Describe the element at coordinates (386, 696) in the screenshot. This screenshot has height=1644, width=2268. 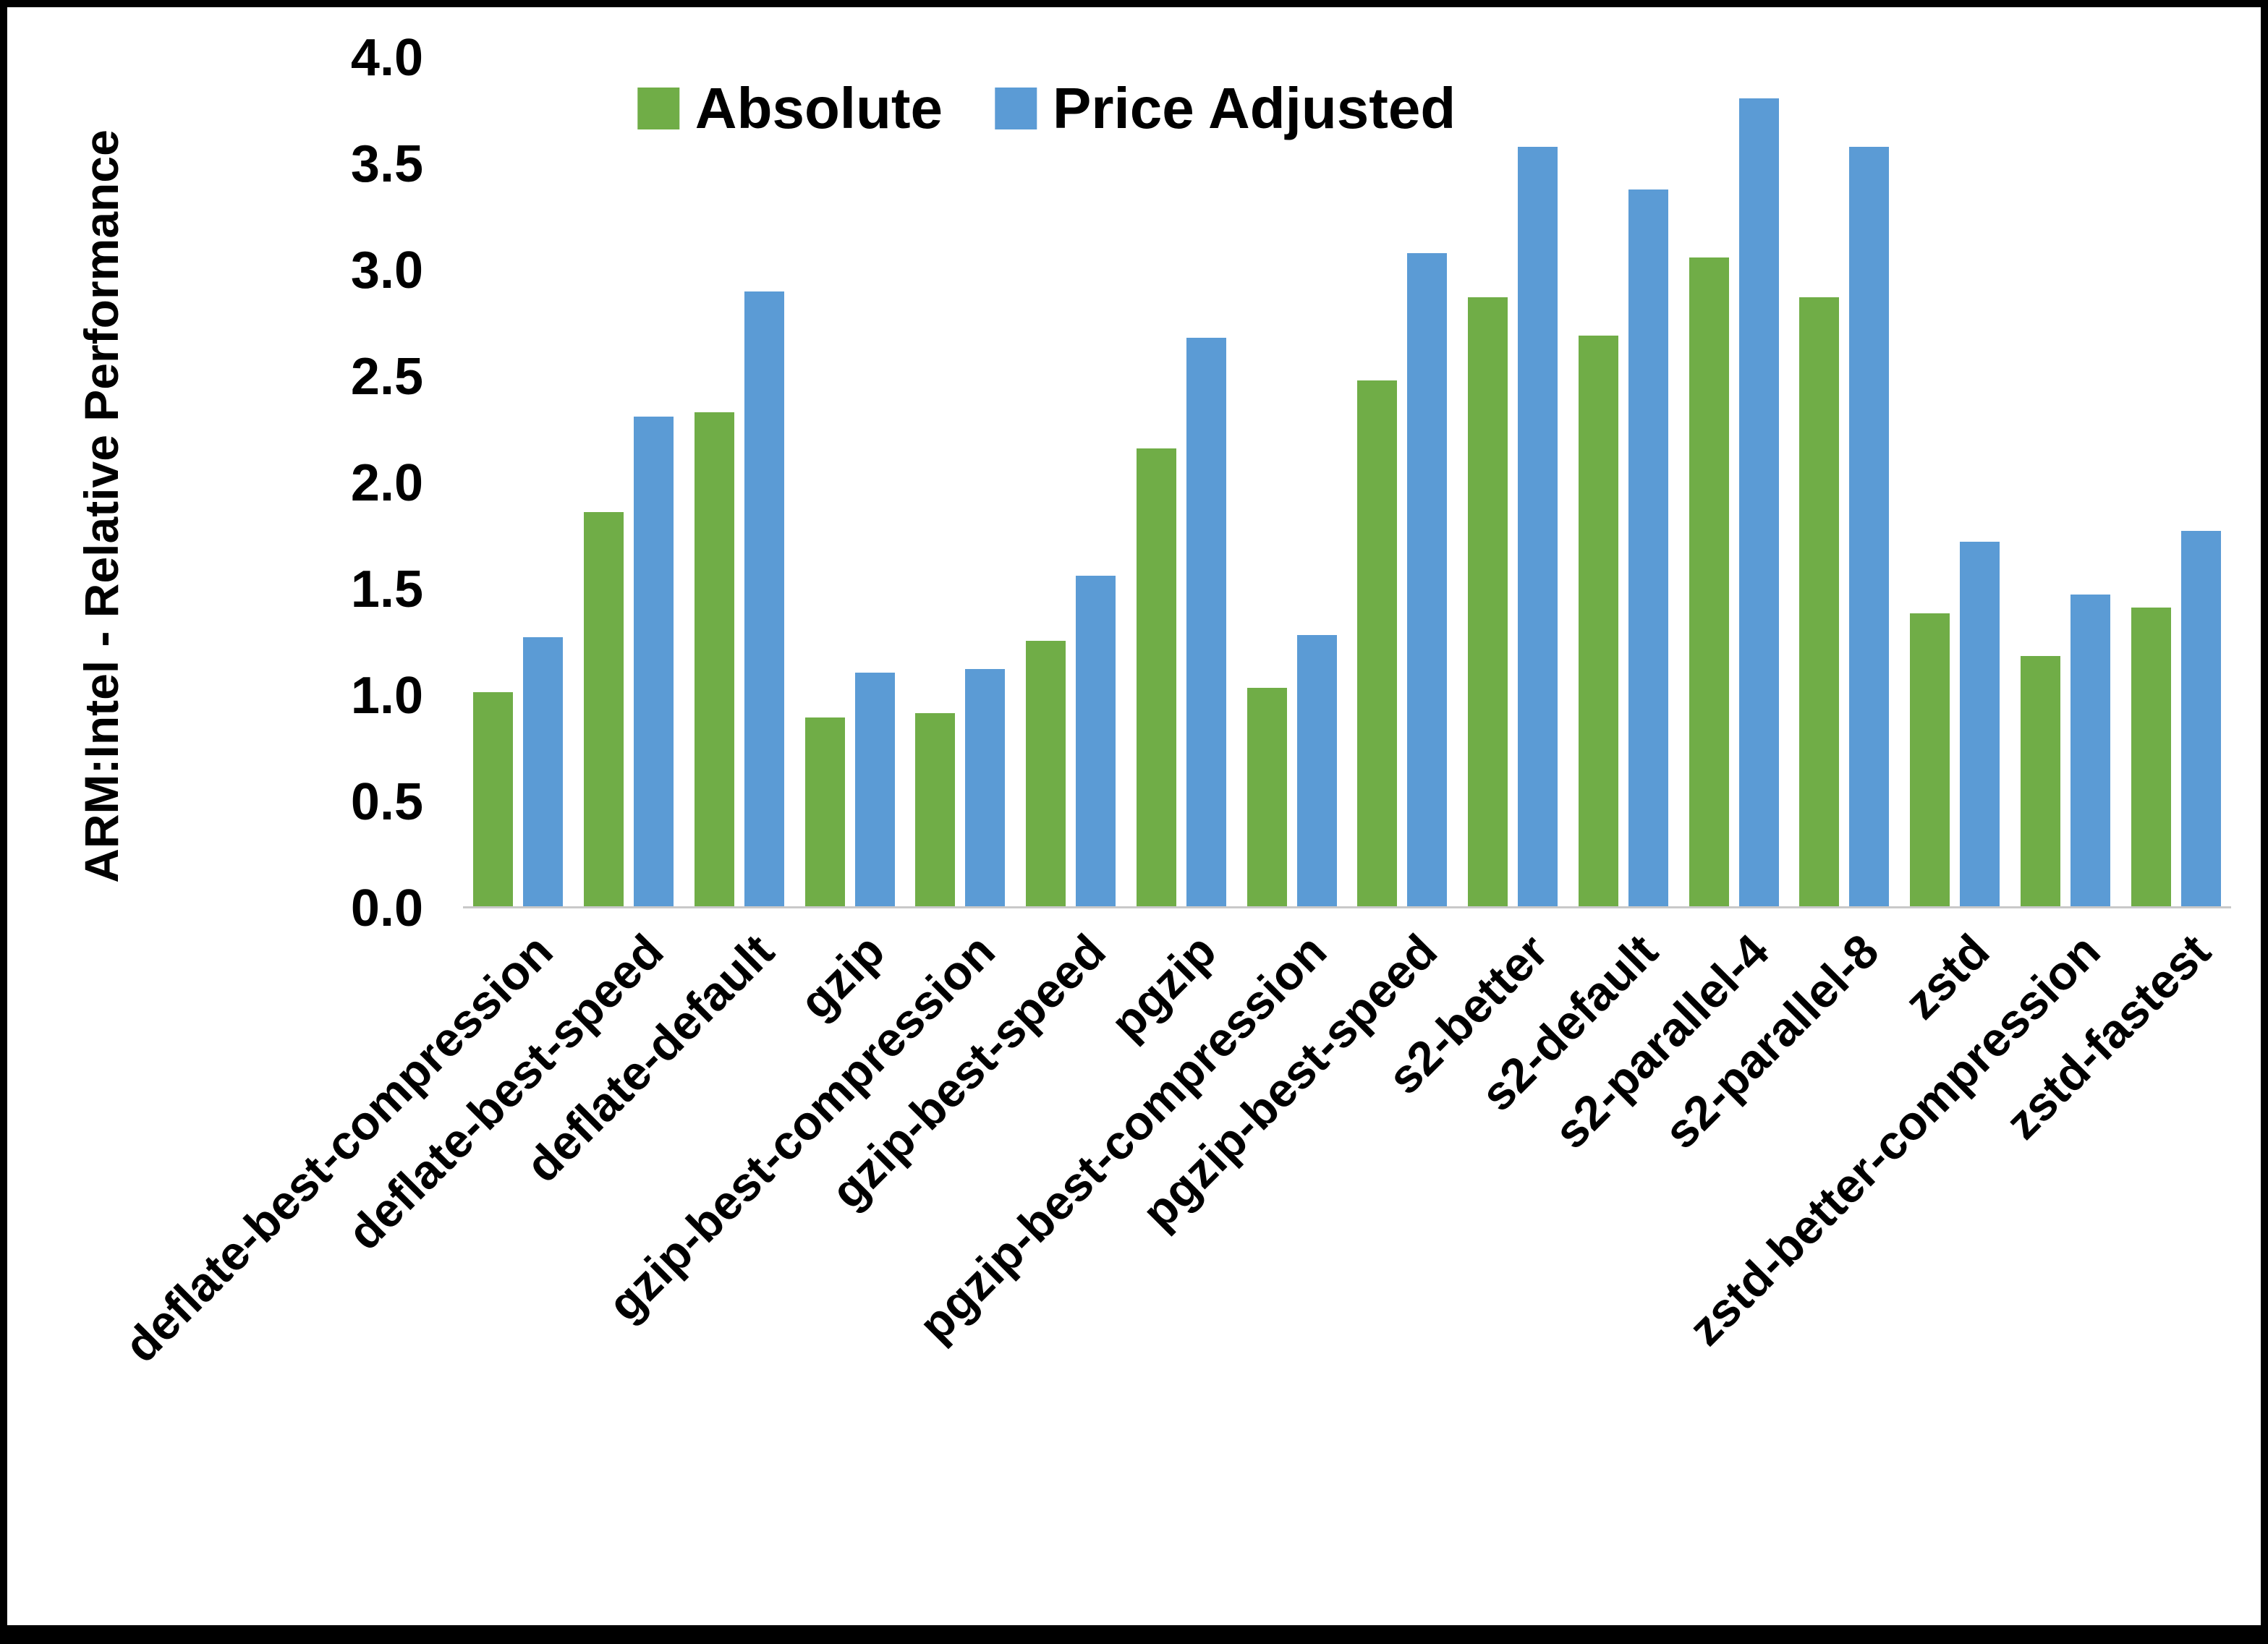
I see `y-tick-label: 1.0` at that location.